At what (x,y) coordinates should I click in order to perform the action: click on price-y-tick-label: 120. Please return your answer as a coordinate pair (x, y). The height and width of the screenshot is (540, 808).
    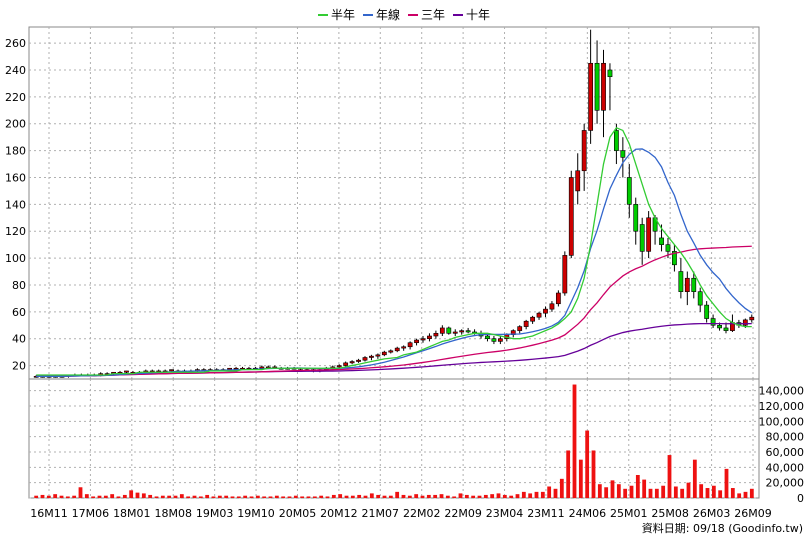
    Looking at the image, I should click on (15, 231).